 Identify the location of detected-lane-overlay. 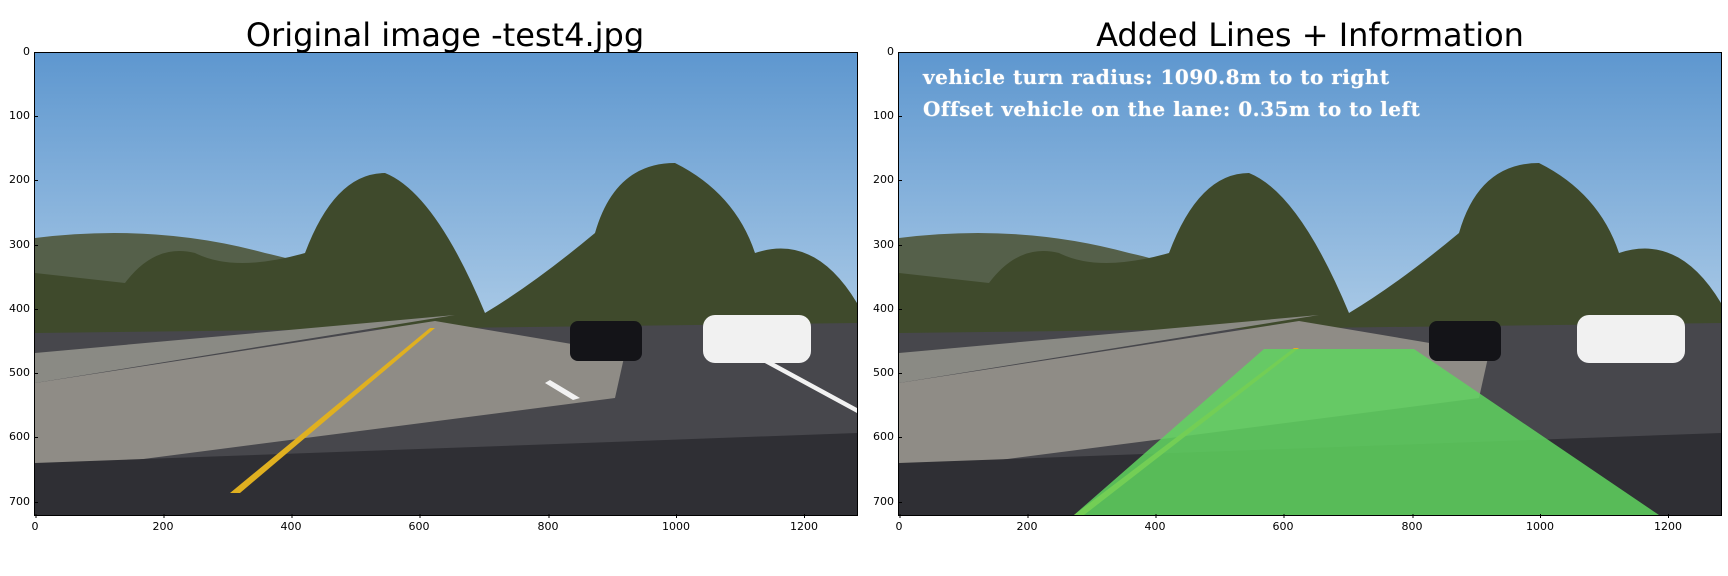
(1366, 432).